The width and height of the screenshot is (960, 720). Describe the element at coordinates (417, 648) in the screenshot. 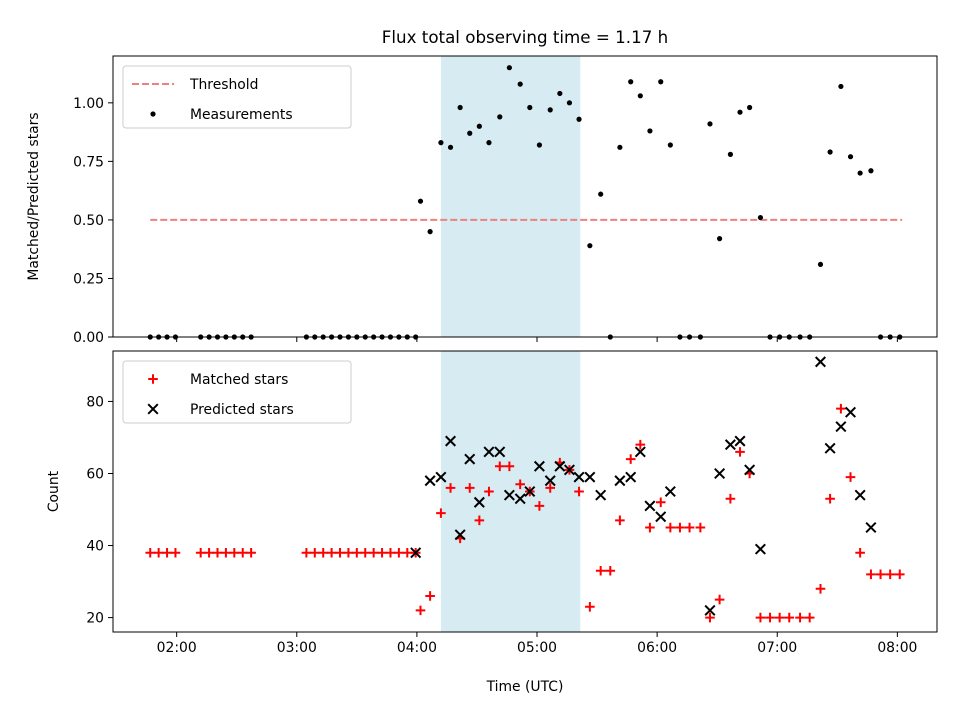

I see `x-tick-label: 04:00` at that location.